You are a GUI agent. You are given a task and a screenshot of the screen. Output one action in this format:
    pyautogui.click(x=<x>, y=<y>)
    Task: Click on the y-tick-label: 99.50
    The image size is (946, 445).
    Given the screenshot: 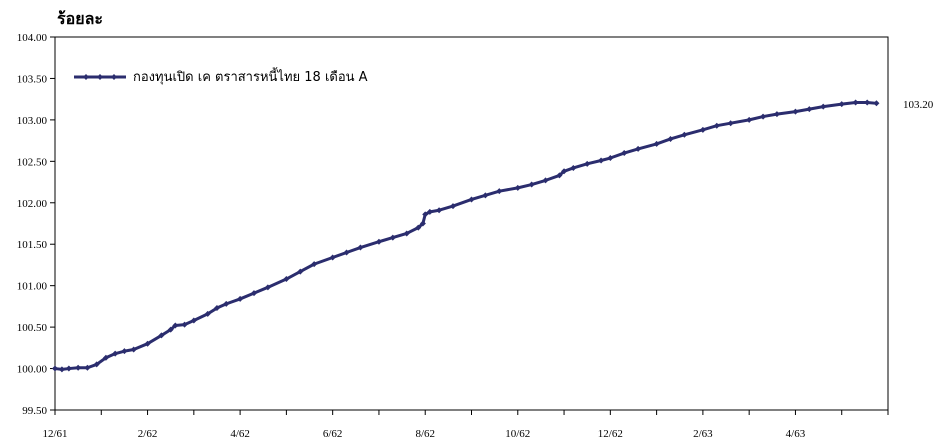 What is the action you would take?
    pyautogui.click(x=34, y=411)
    